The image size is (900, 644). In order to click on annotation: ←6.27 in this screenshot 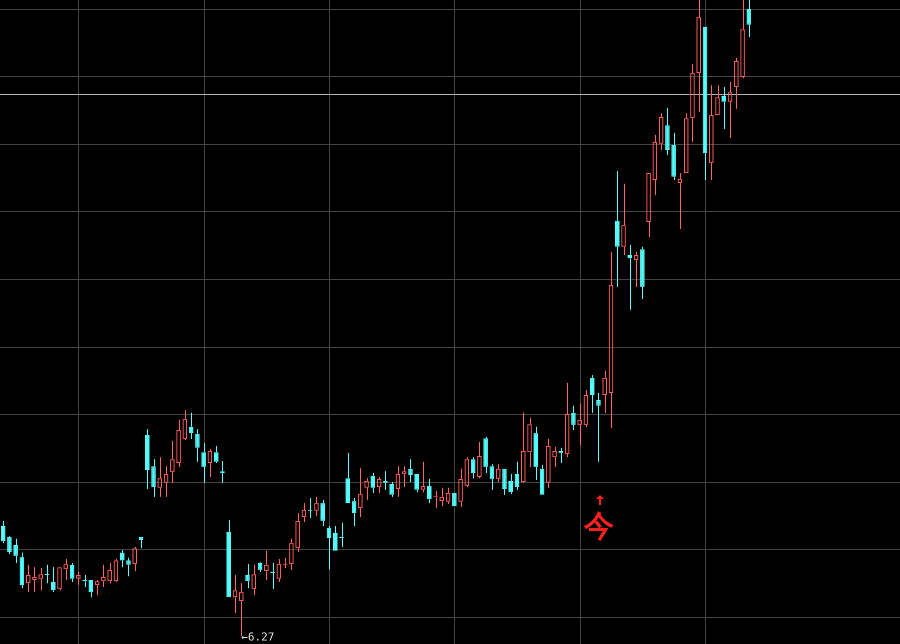, I will do `click(257, 637)`.